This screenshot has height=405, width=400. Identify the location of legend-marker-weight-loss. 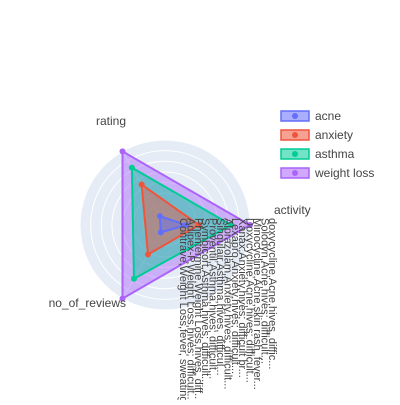
(295, 173).